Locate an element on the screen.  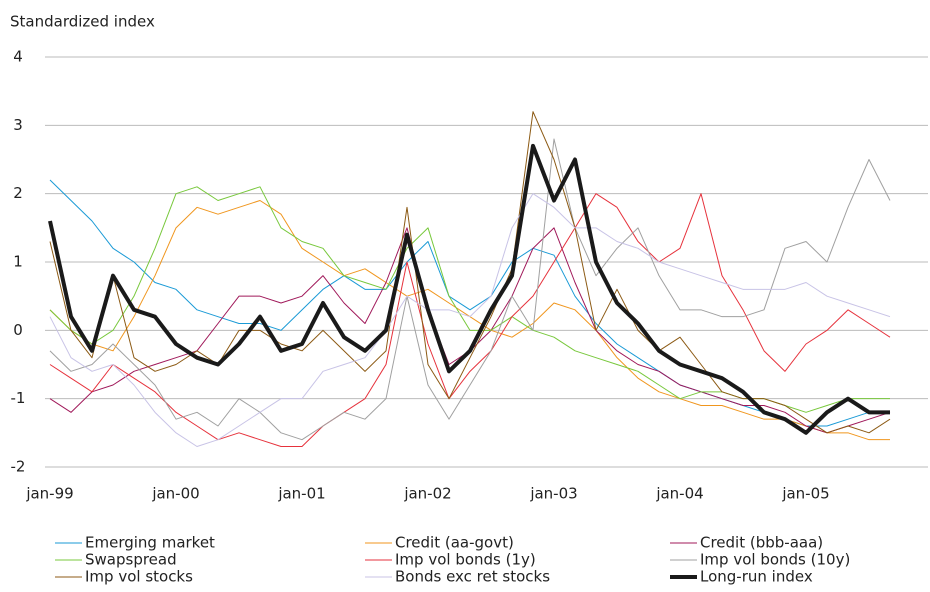
x-tick-label: jan-05 is located at coordinates (805, 494).